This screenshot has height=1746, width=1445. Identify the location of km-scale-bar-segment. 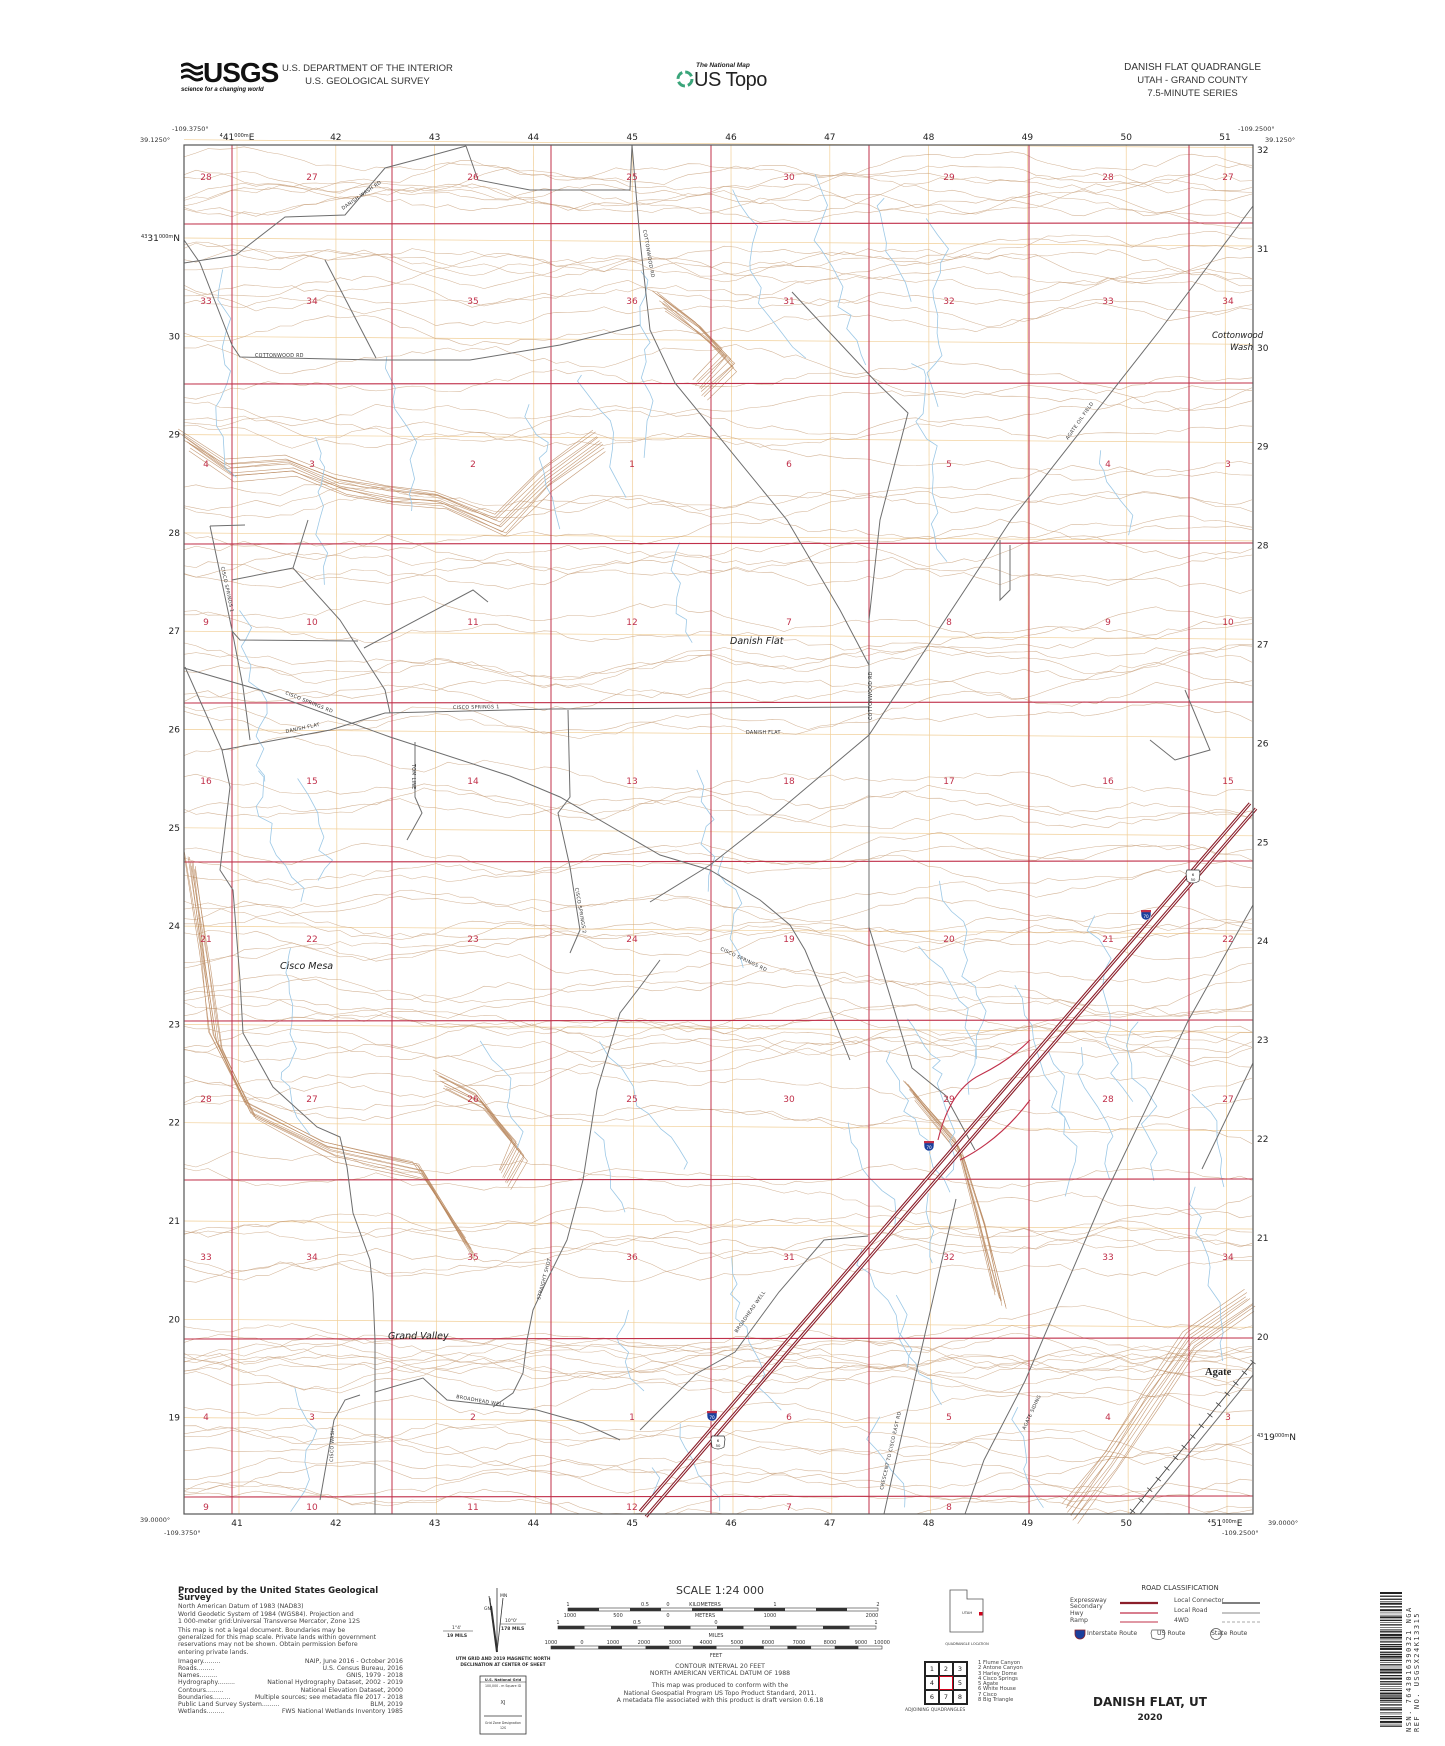
(645, 1609).